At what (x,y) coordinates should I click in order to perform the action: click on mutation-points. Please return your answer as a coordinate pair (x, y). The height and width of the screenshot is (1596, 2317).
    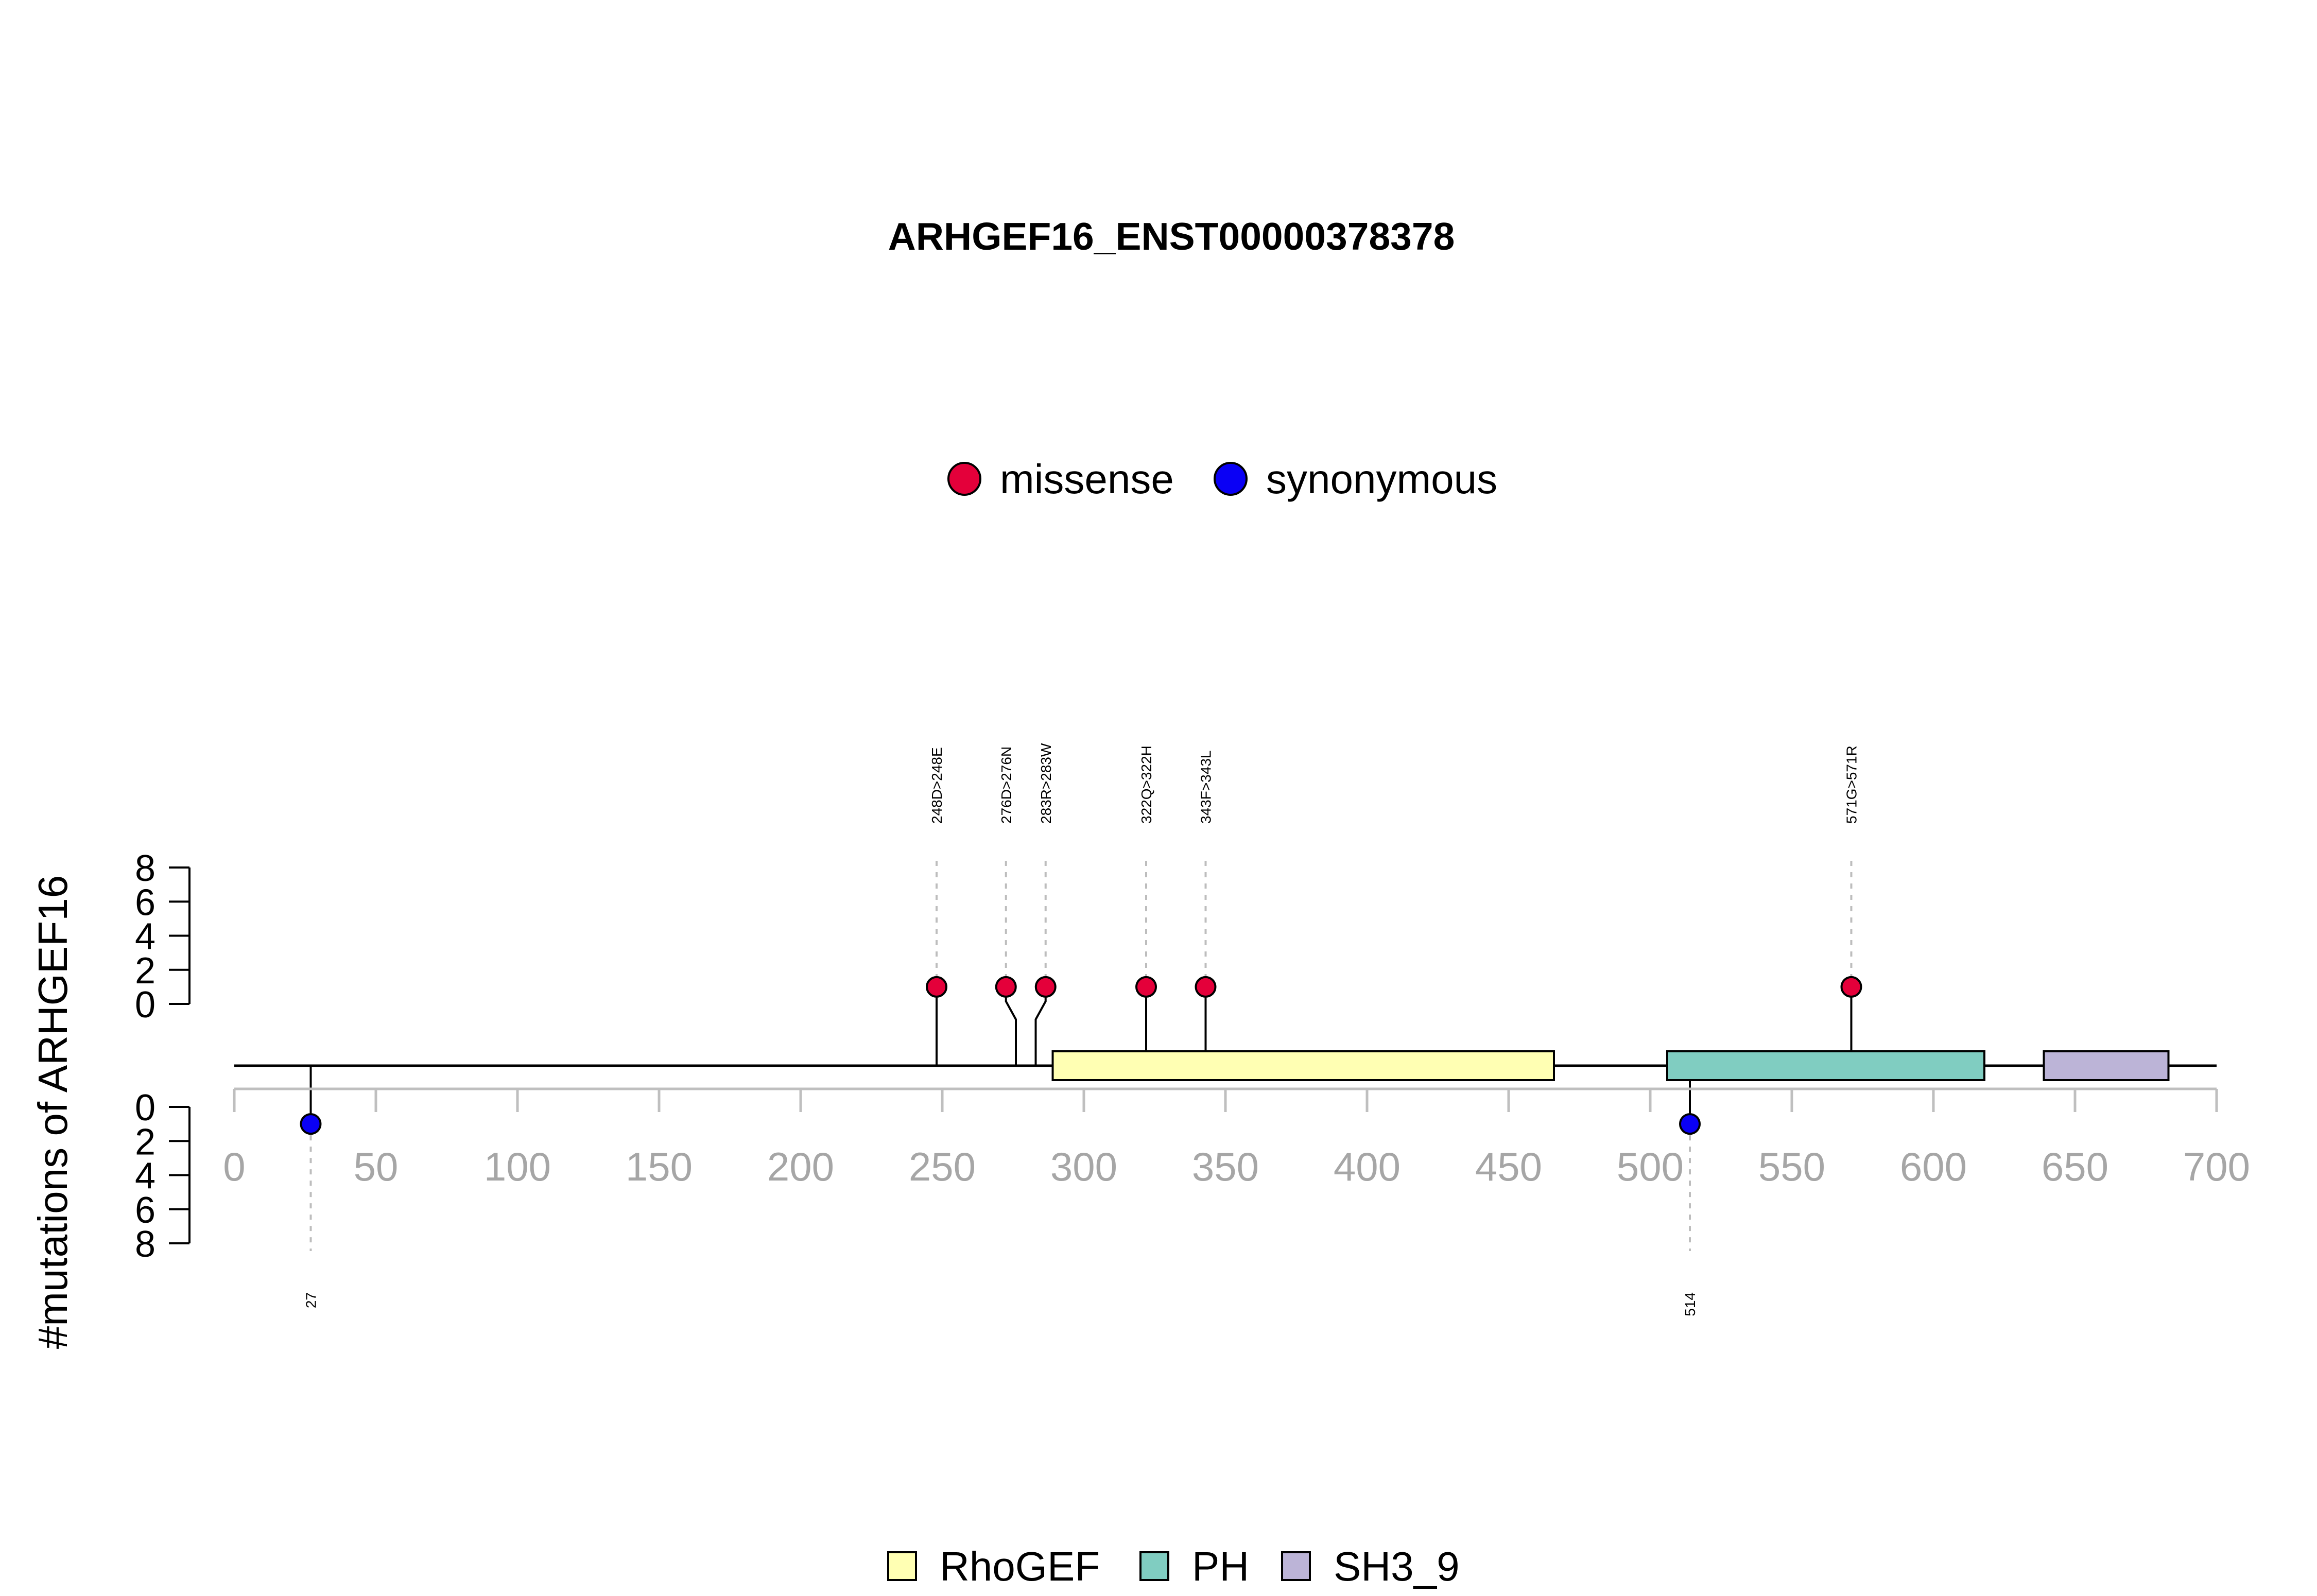
    Looking at the image, I should click on (1081, 1055).